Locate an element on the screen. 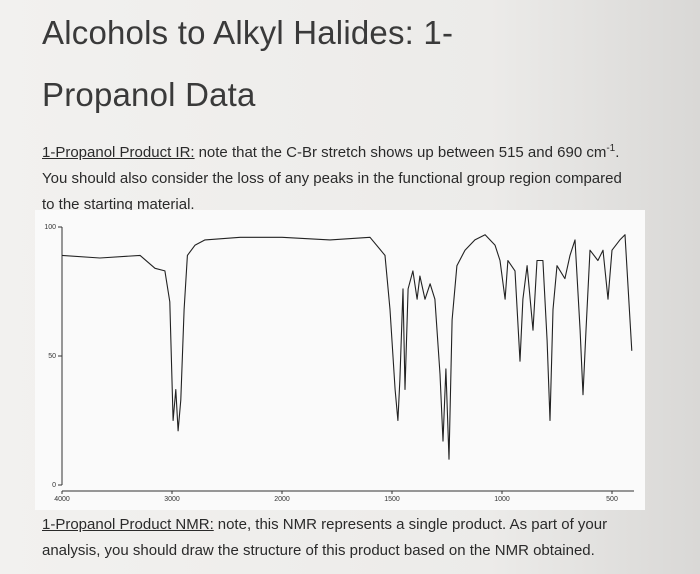  x-tick-label: 1500 is located at coordinates (392, 499).